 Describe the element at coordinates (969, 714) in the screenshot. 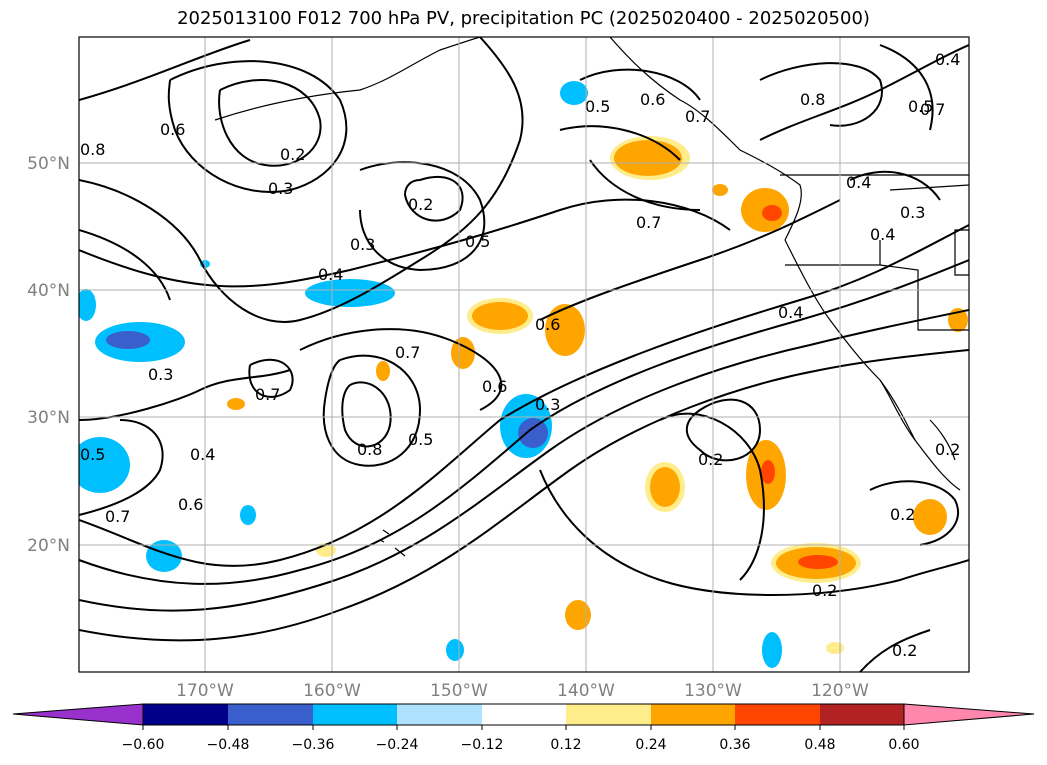

I see `colorbar-extend-right` at that location.